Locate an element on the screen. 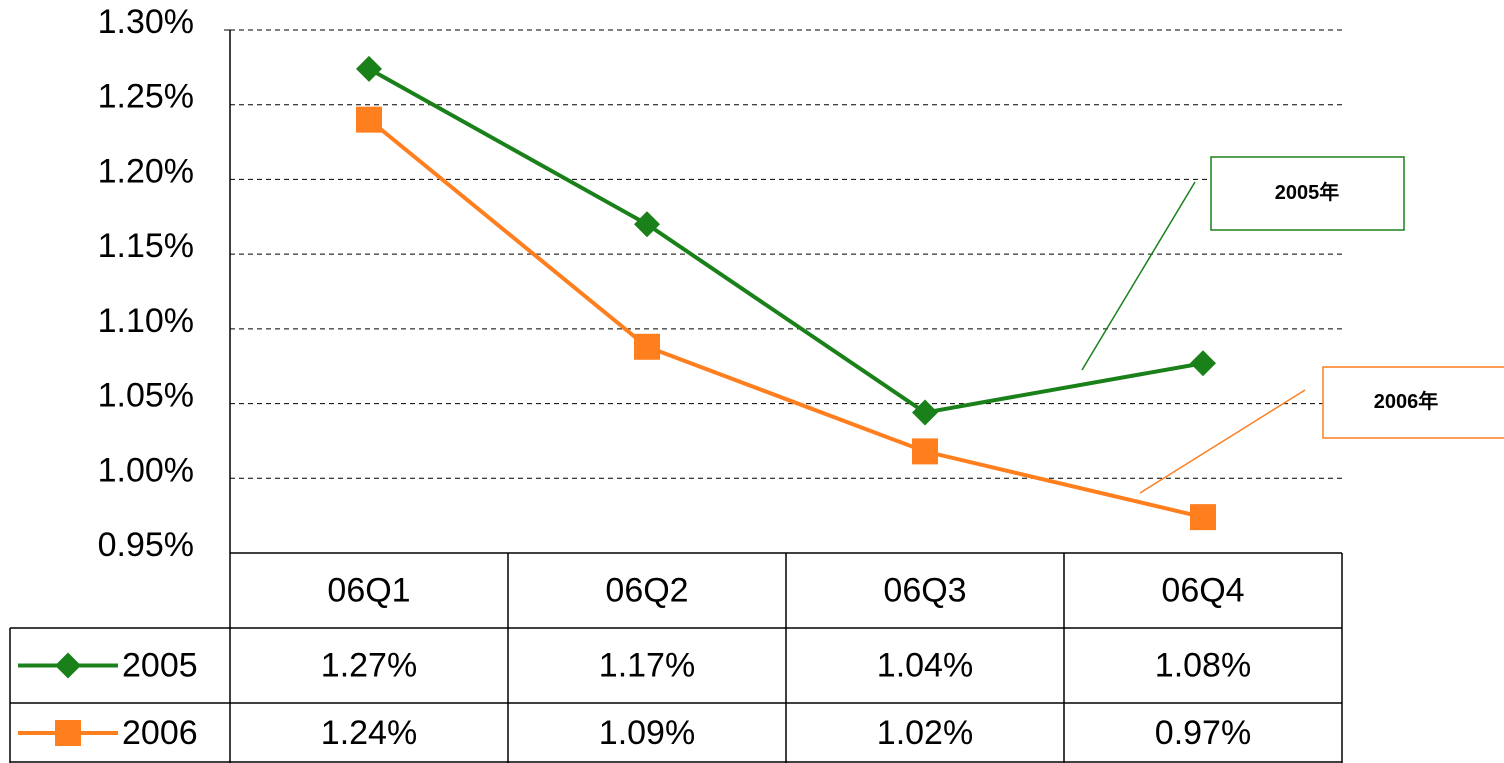  y-tick-label: 1.30% is located at coordinates (146, 22).